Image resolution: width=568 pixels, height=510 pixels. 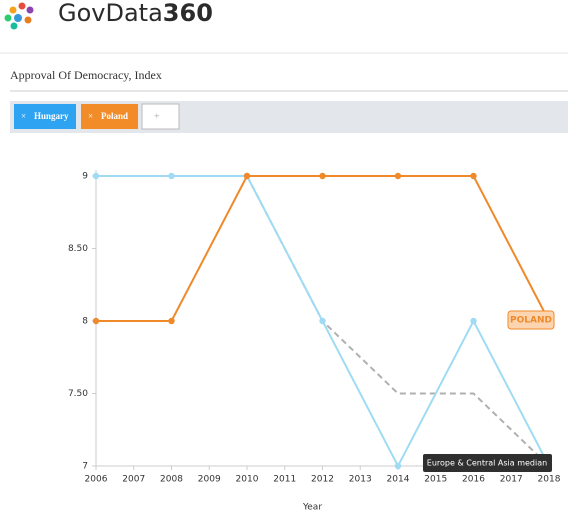 What do you see at coordinates (549, 480) in the screenshot?
I see `x-tick-label: 2018` at bounding box center [549, 480].